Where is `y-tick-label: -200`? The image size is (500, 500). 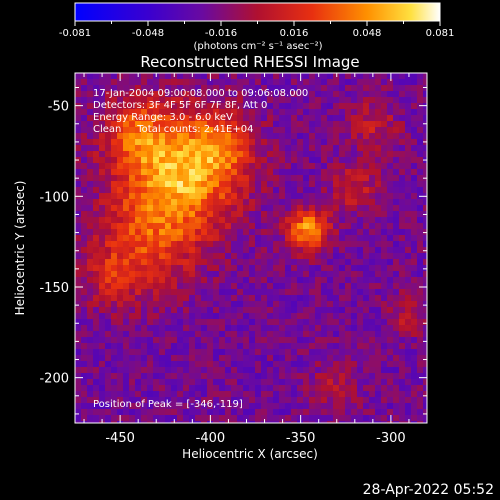
y-tick-label: -200 is located at coordinates (54, 379).